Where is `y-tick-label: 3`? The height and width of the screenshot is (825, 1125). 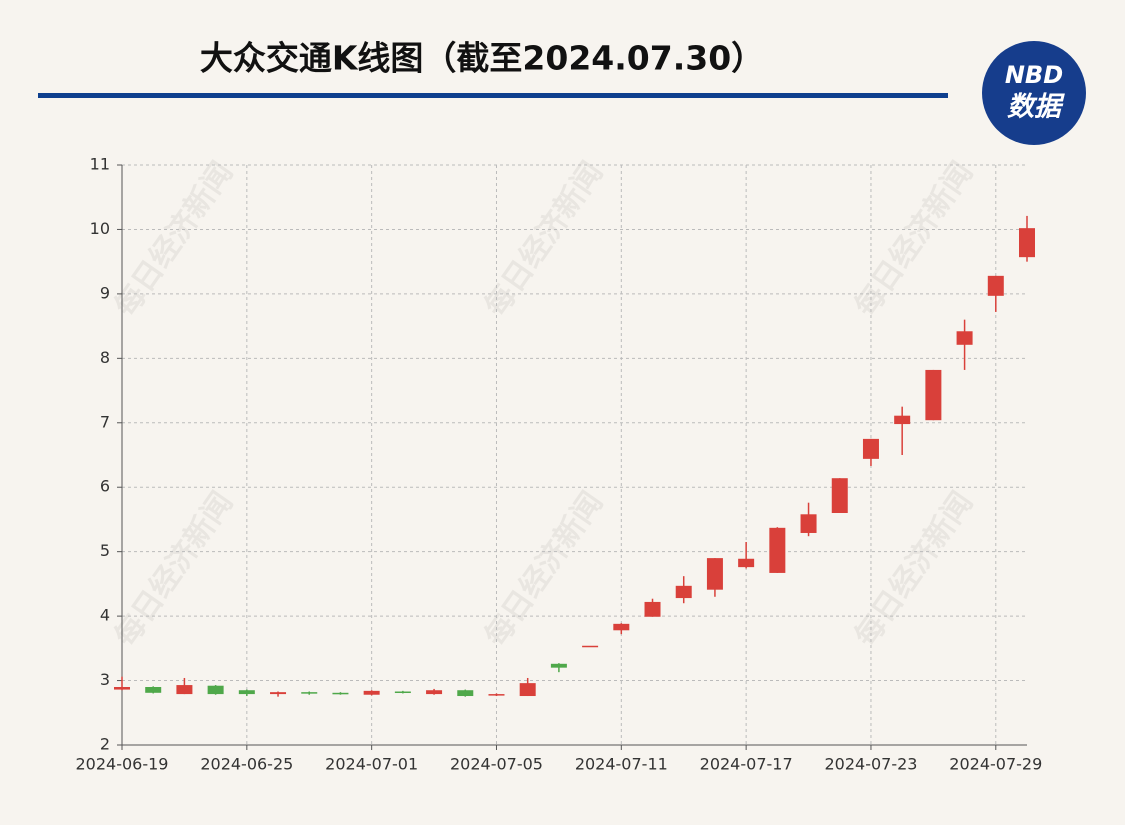 y-tick-label: 3 is located at coordinates (105, 679).